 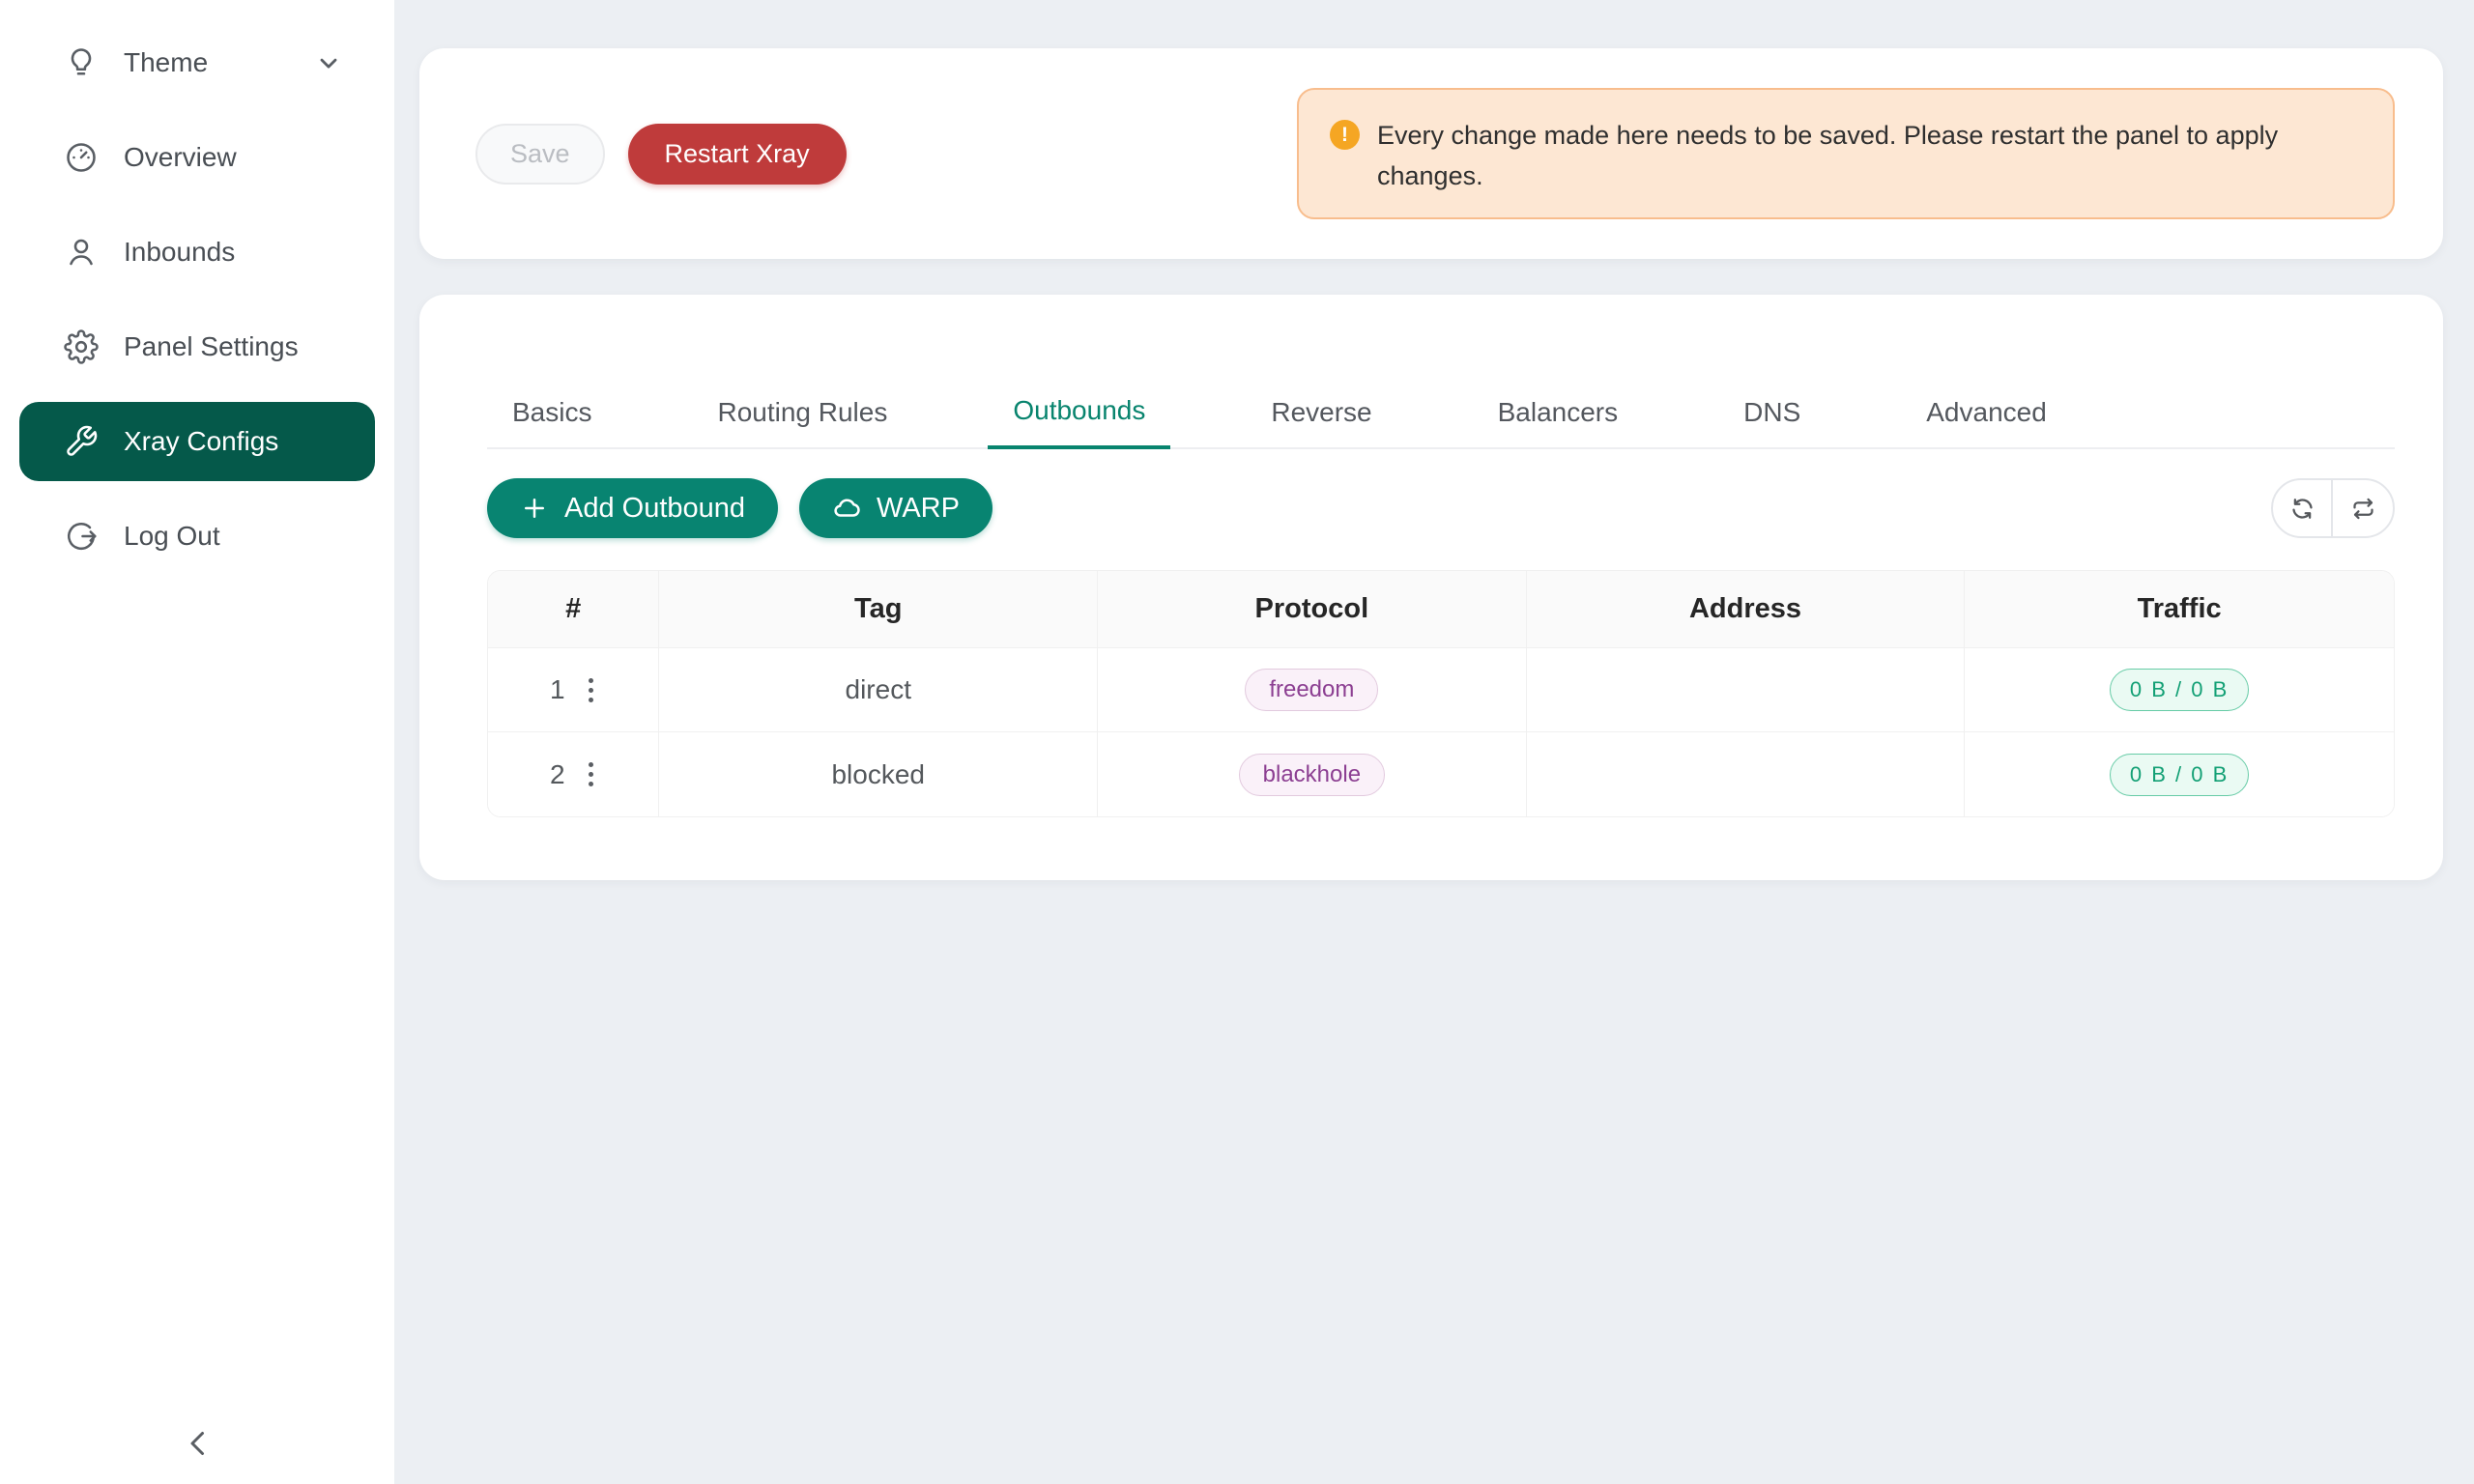 What do you see at coordinates (1312, 775) in the screenshot?
I see `protocol-badge: blackhole` at bounding box center [1312, 775].